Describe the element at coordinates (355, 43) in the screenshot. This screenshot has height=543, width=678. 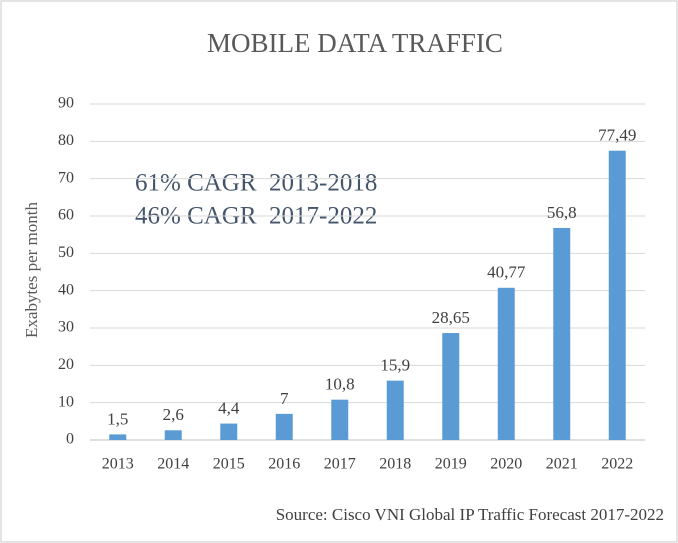
I see `chart-title: MOBILE DATA TRAFFIC` at that location.